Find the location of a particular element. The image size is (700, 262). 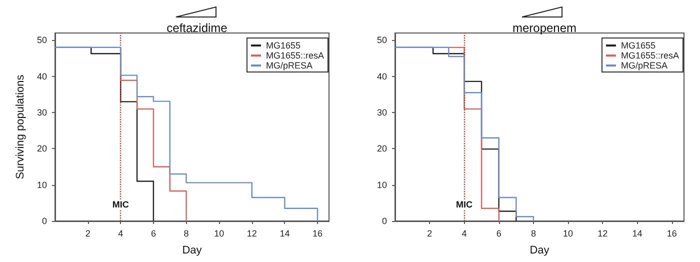

chart-title: ceftazidime is located at coordinates (197, 28).